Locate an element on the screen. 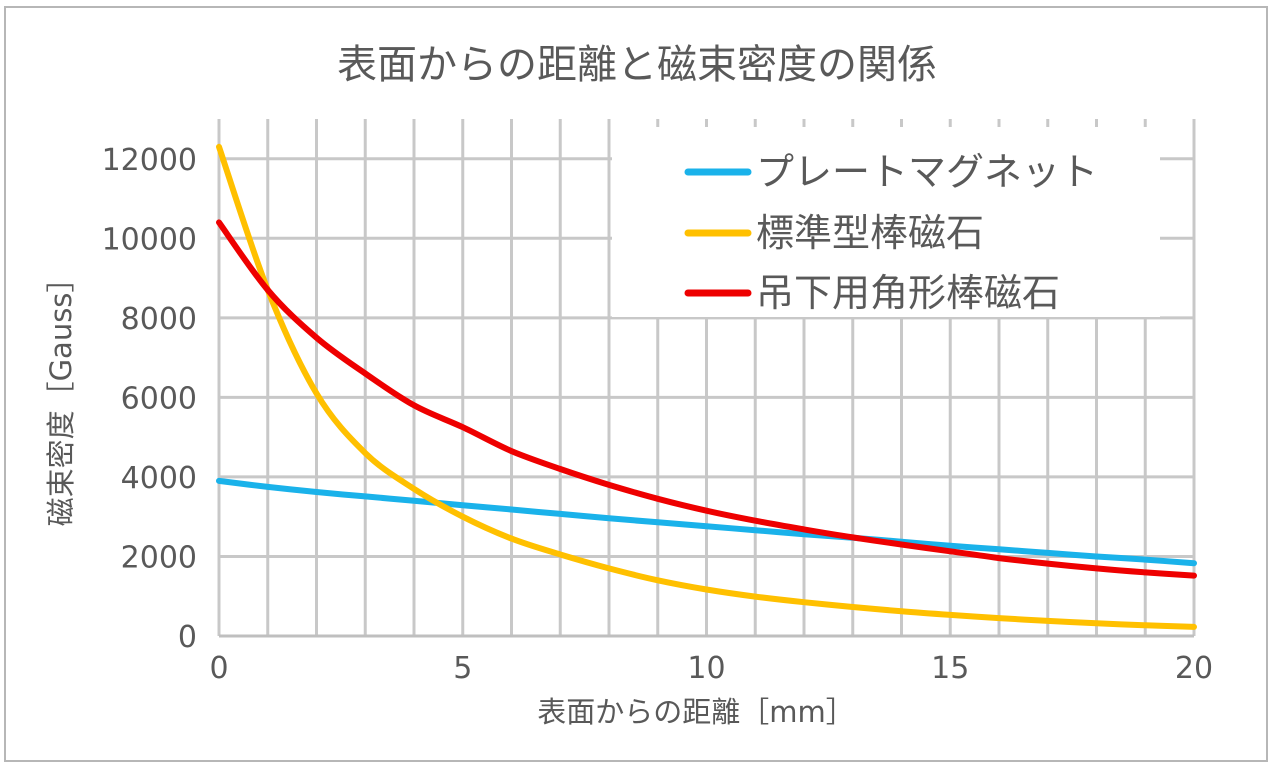 The image size is (1274, 769). y-tick-label: 6000 is located at coordinates (159, 398).